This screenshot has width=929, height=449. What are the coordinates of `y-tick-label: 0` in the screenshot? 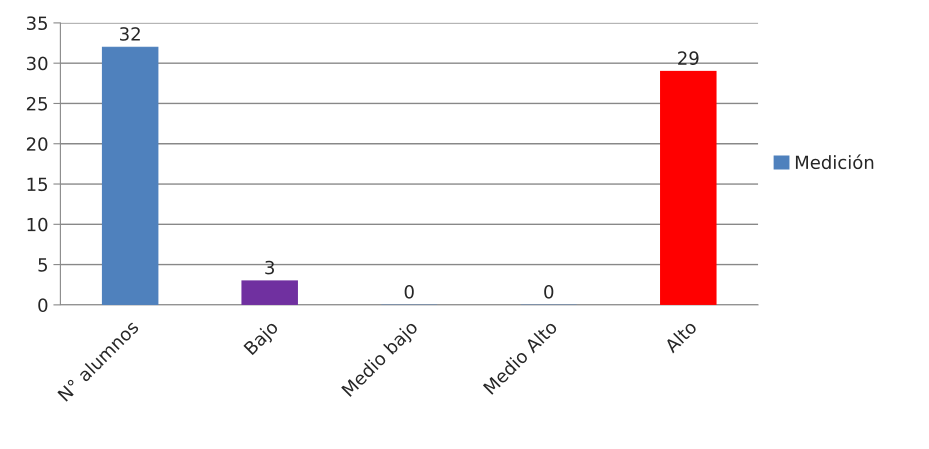 It's located at (43, 305).